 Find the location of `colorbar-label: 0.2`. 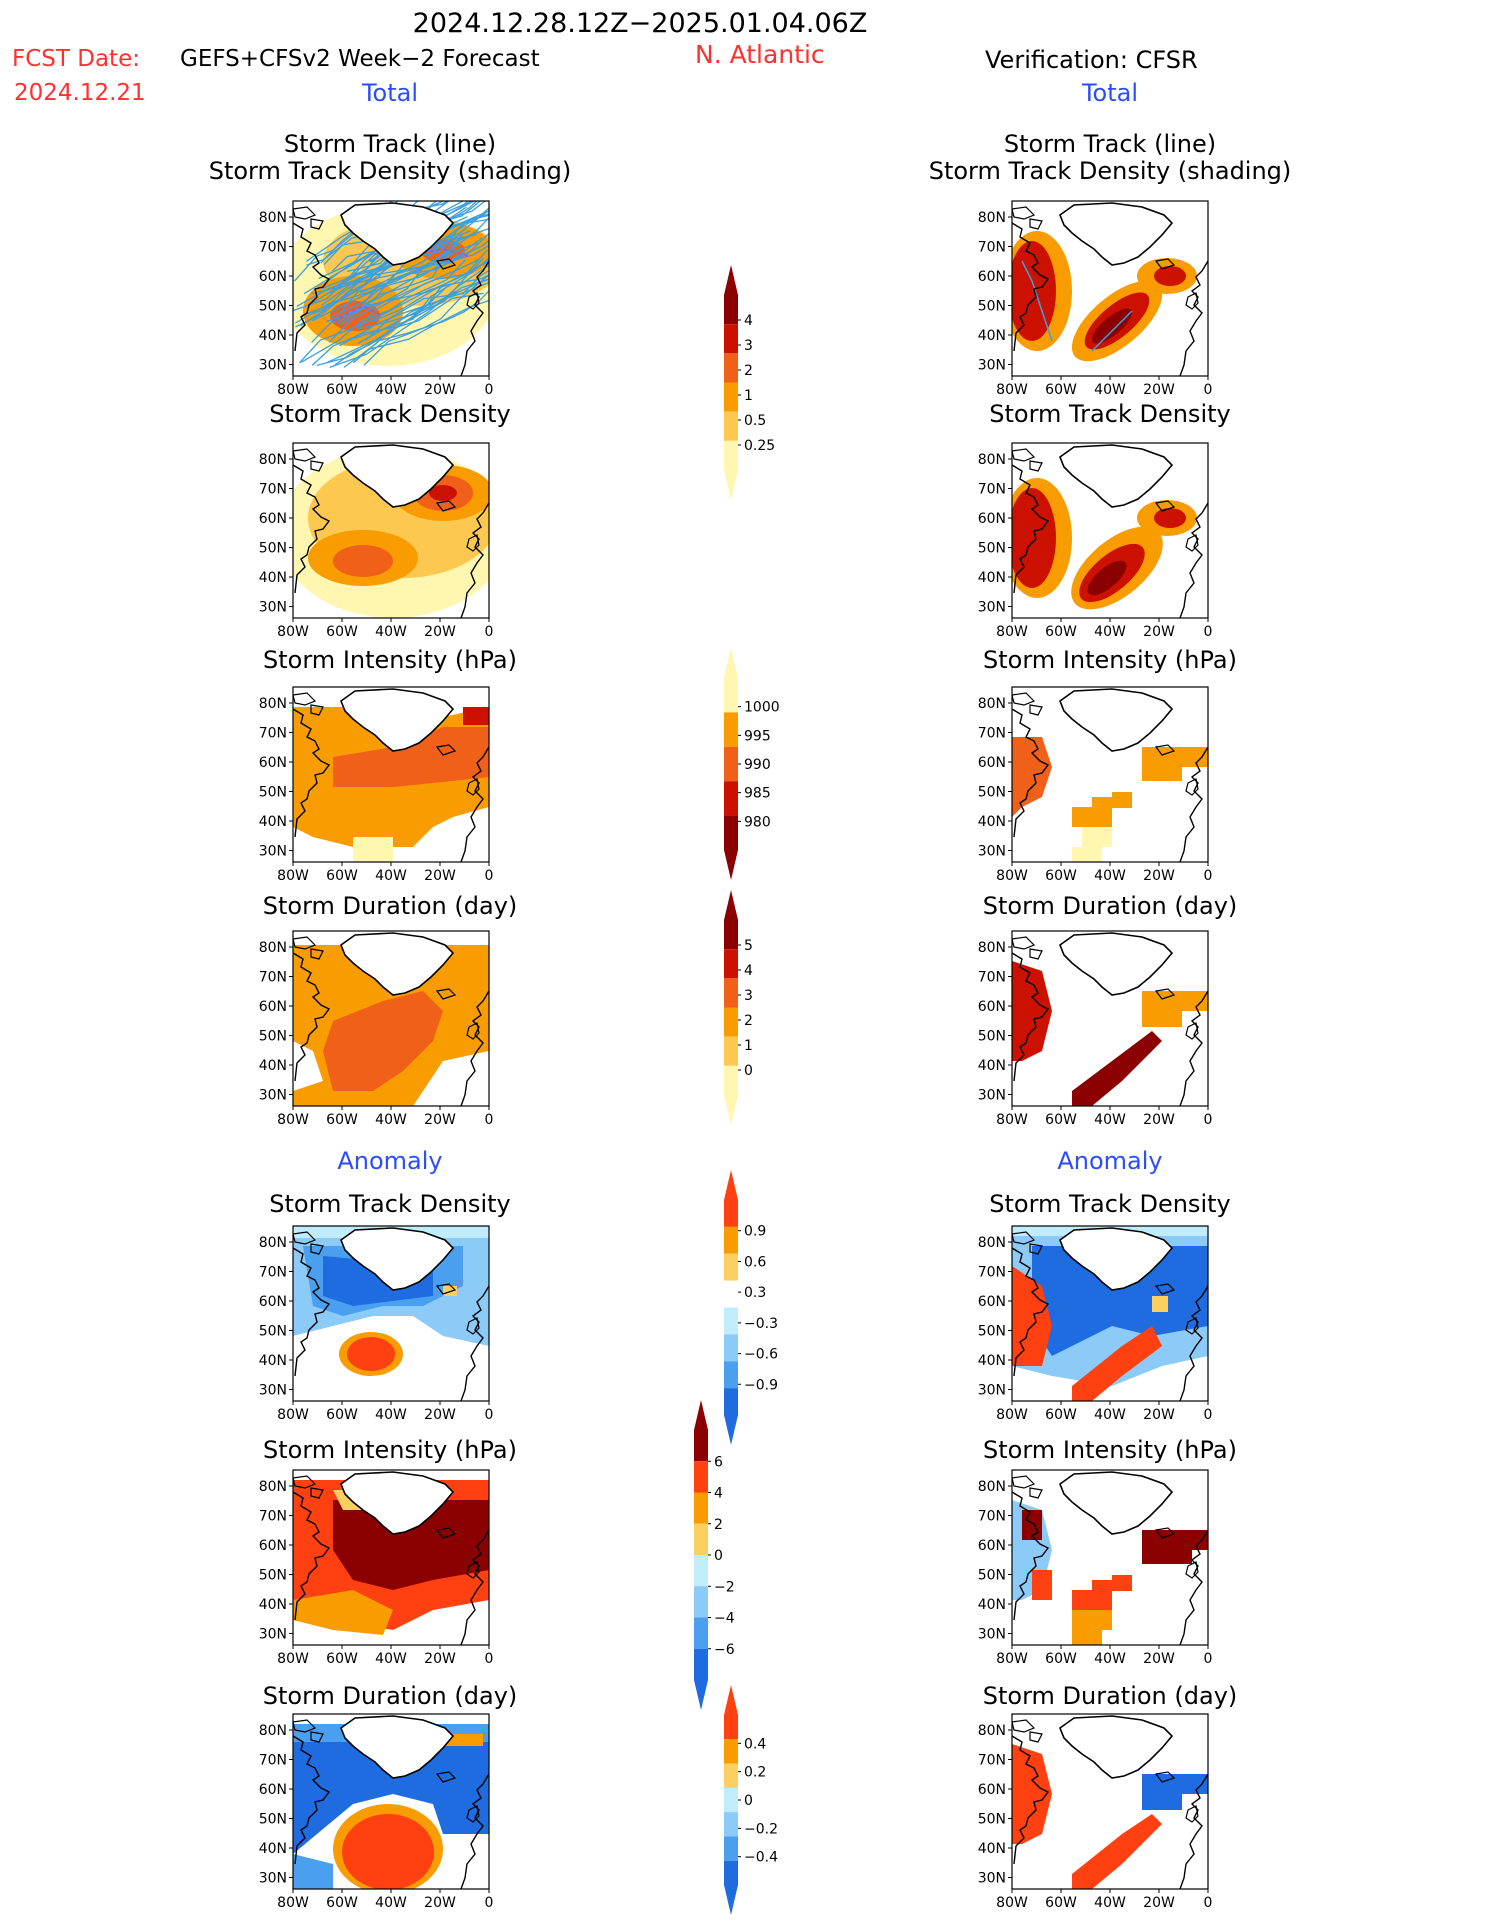

colorbar-label: 0.2 is located at coordinates (755, 1773).